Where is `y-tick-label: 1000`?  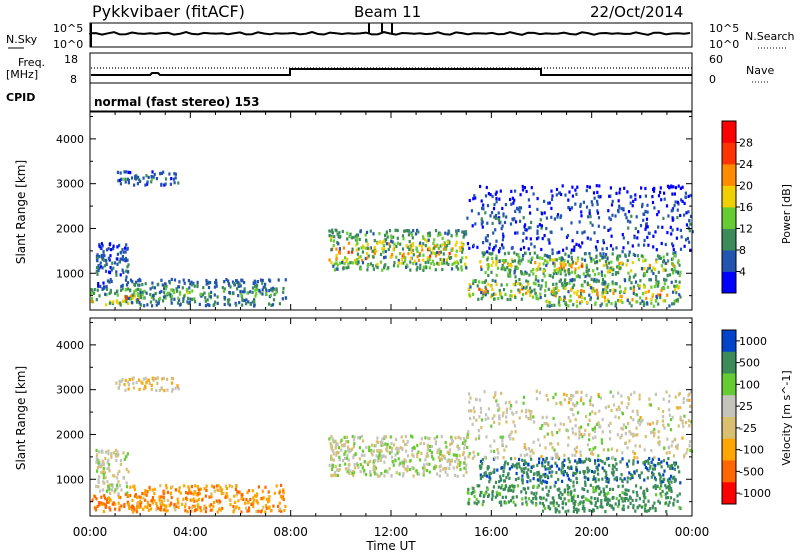 y-tick-label: 1000 is located at coordinates (70, 479).